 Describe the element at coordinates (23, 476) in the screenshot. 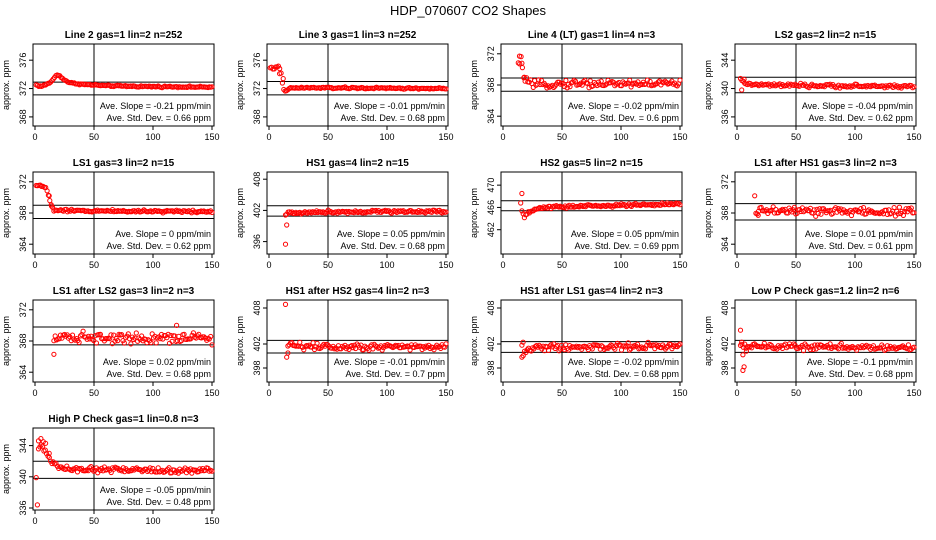

I see `y-tick-label: 340` at that location.